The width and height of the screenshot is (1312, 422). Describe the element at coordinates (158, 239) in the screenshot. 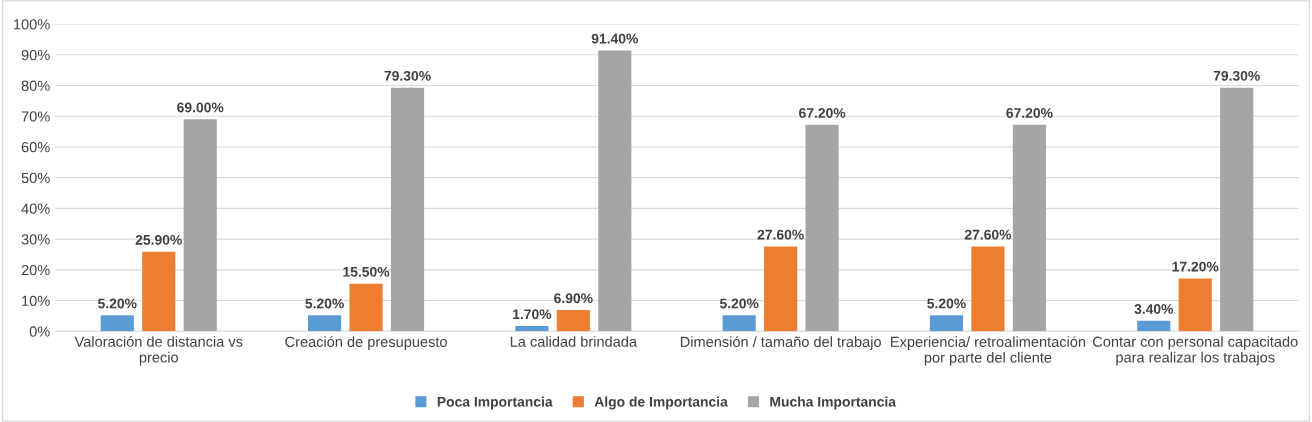

I see `data-label: 25.90%` at that location.